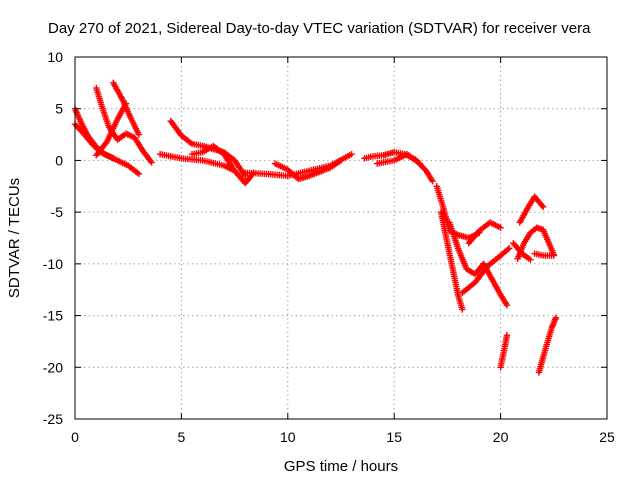 This screenshot has height=480, width=640. I want to click on x-tick-label: 20, so click(501, 437).